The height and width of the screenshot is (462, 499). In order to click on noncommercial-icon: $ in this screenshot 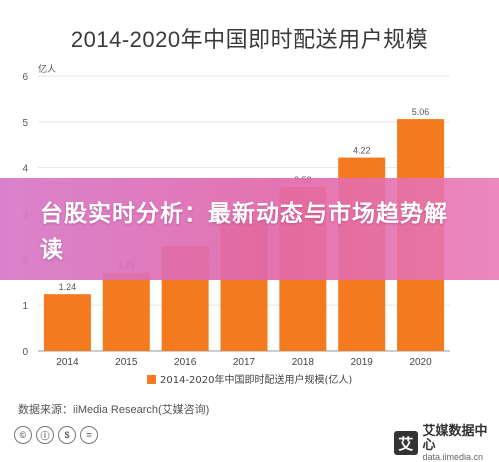, I will do `click(67, 435)`.